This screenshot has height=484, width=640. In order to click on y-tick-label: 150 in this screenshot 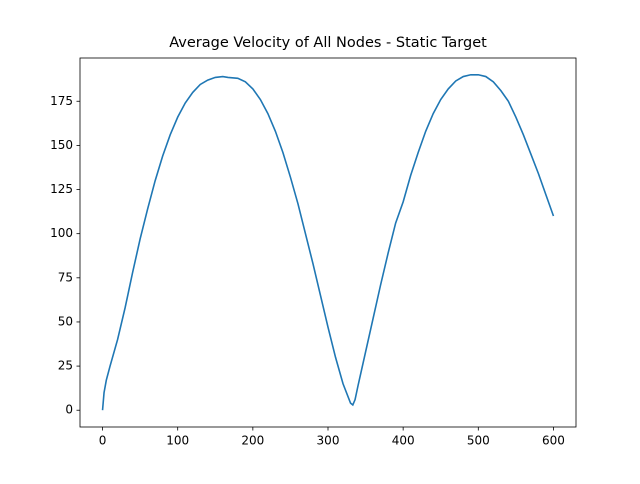, I will do `click(61, 145)`.